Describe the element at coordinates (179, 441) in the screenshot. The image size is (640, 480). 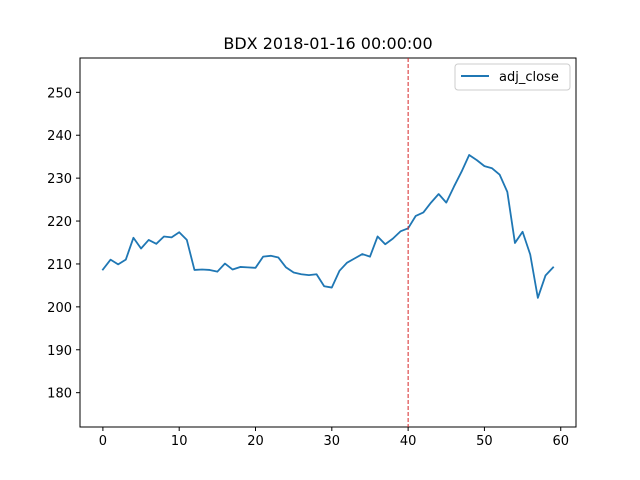
I see `x-tick-label: 10` at that location.